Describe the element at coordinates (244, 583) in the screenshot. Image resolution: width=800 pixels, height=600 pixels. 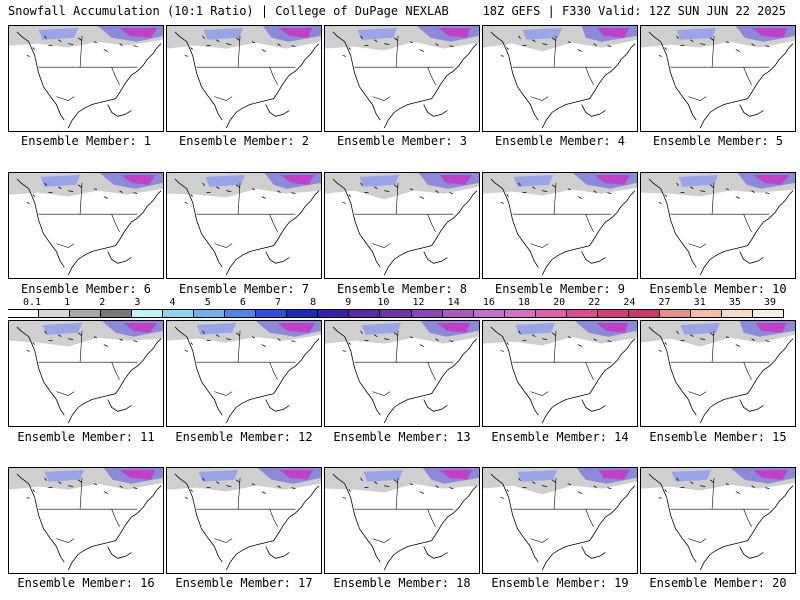
I see `member-label: Ensemble Member: 17` at that location.